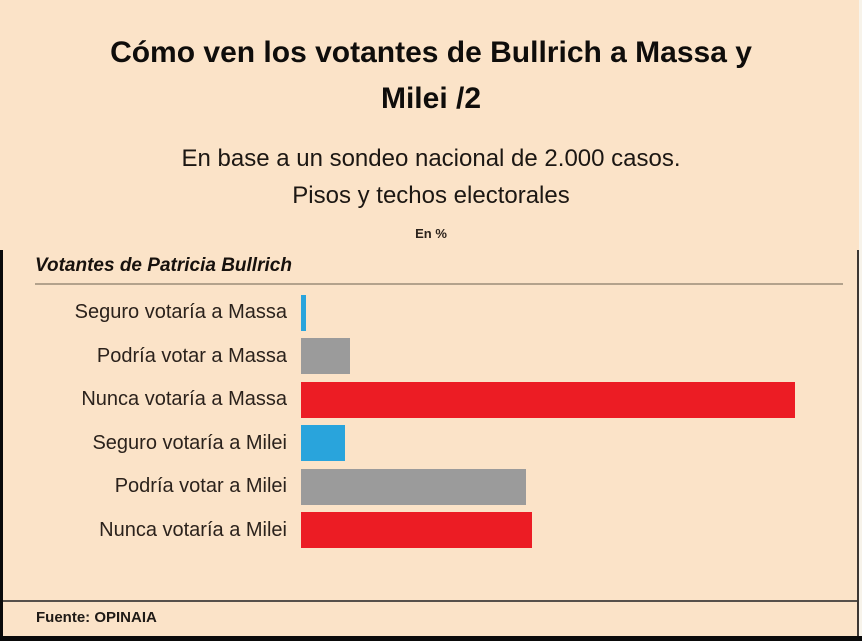 The image size is (862, 641). What do you see at coordinates (858, 445) in the screenshot?
I see `frame-right-border` at bounding box center [858, 445].